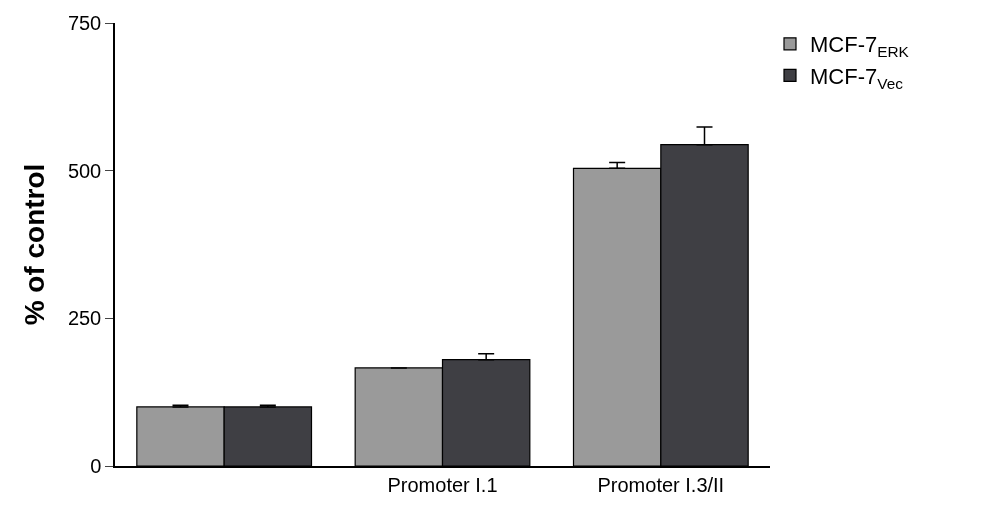  Describe the element at coordinates (35, 244) in the screenshot. I see `y-axis-title: % of control` at that location.